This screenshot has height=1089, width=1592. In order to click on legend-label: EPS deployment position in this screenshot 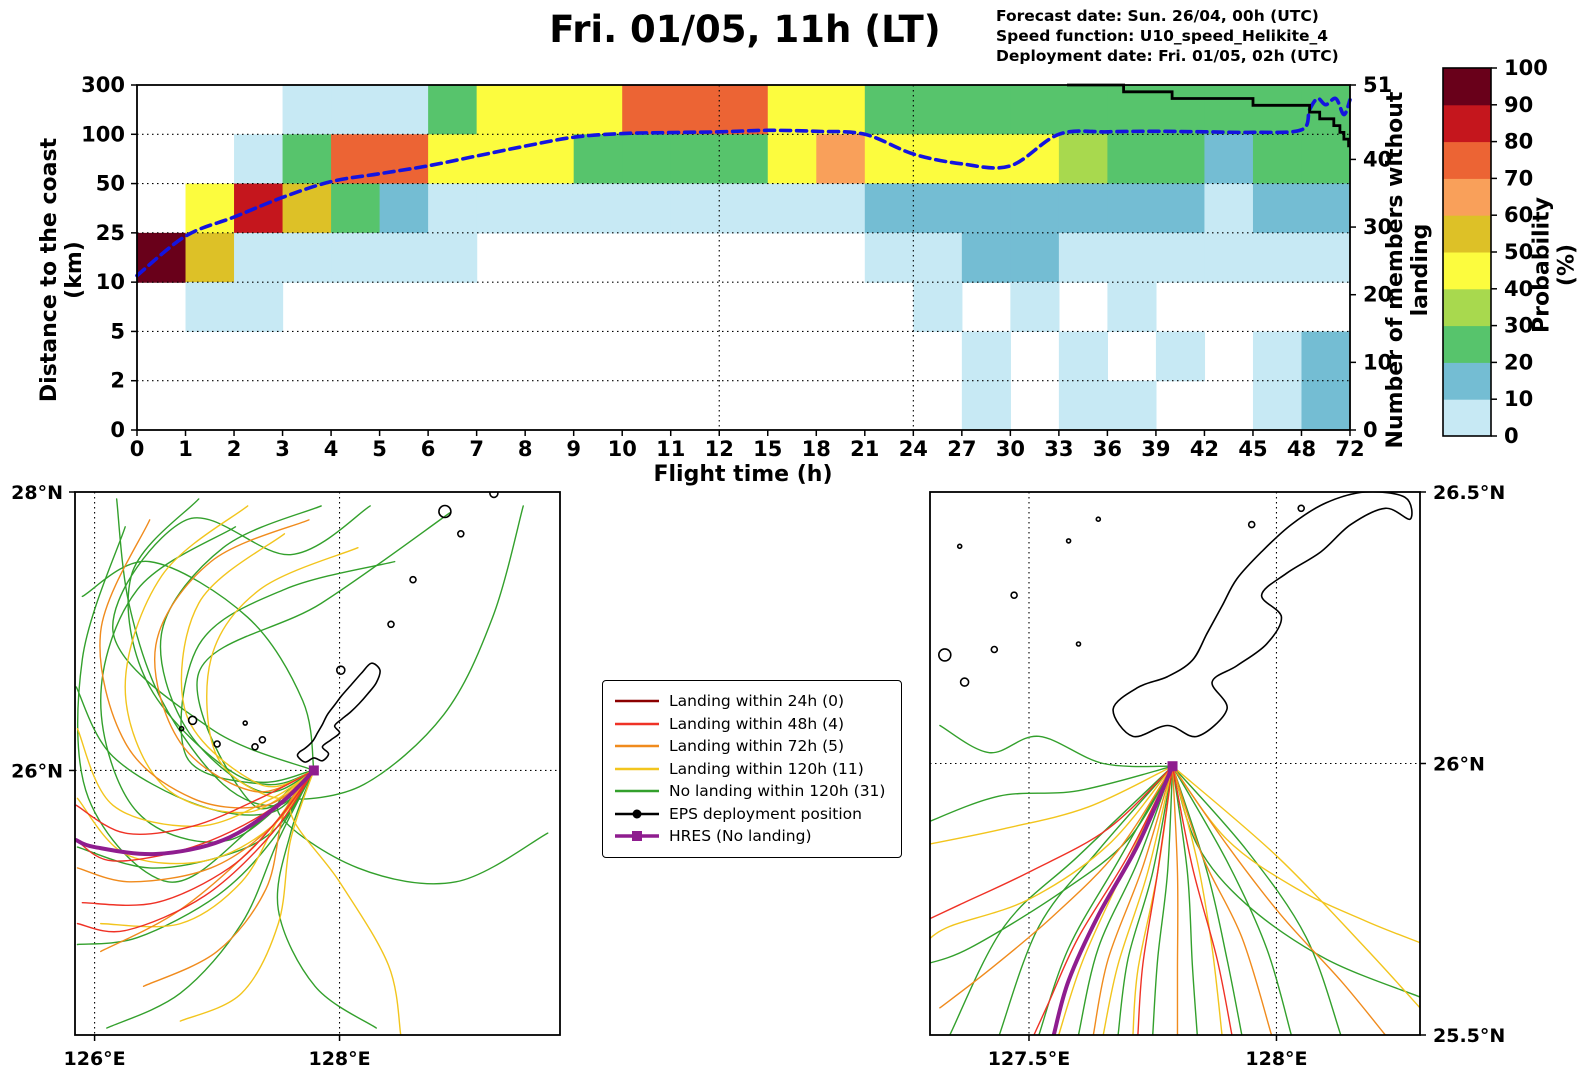, I will do `click(765, 813)`.